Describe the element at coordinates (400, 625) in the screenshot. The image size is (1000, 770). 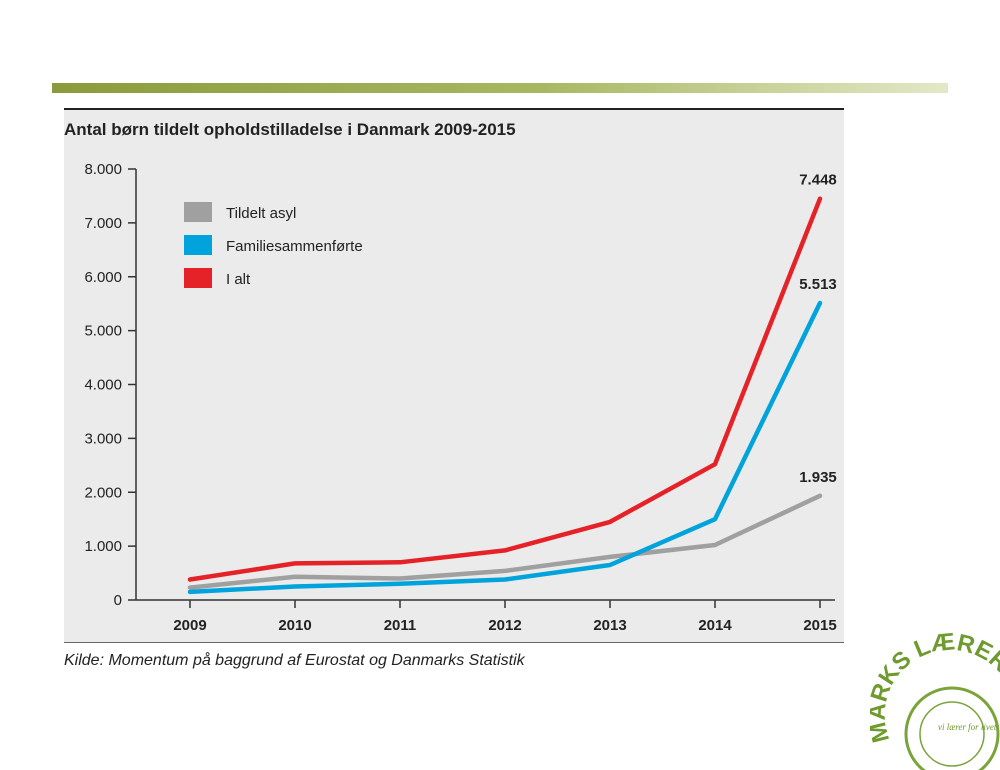
I see `x-tick-label: 2011` at that location.